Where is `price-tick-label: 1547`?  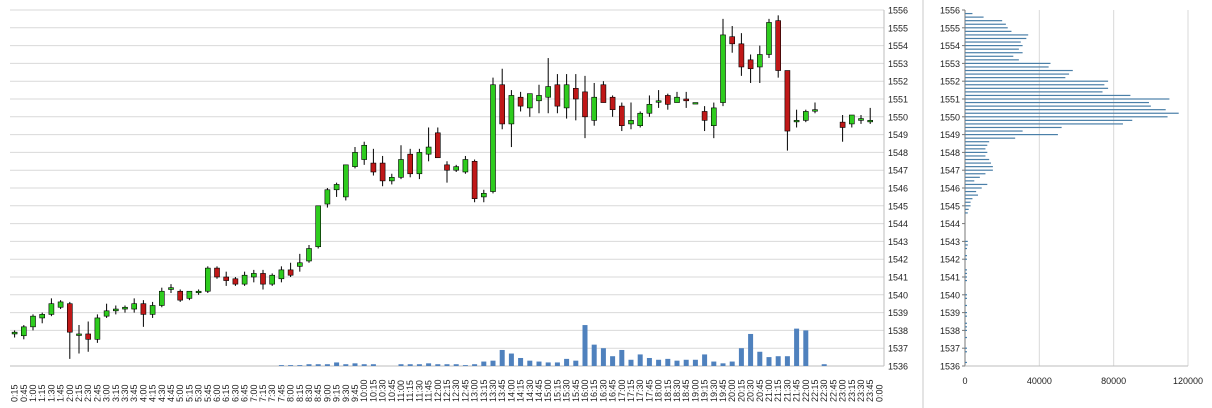 price-tick-label: 1547 is located at coordinates (898, 171).